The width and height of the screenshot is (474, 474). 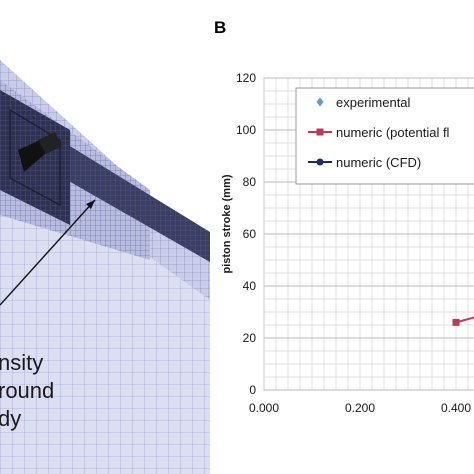 I want to click on legend-entry: experimental, so click(x=373, y=102).